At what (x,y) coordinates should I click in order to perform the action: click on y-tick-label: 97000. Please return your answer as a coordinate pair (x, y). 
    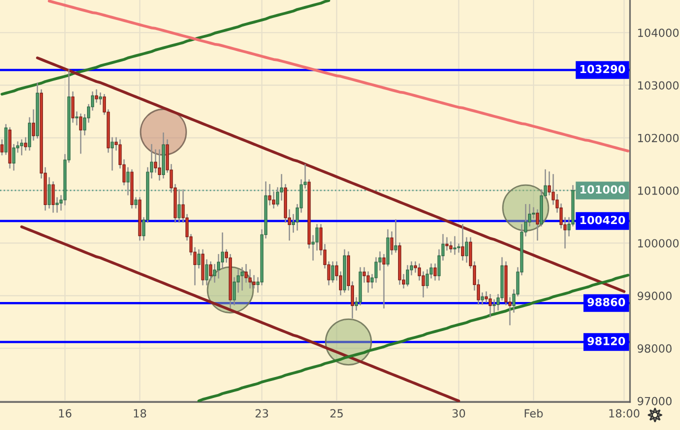
    Looking at the image, I should click on (655, 401).